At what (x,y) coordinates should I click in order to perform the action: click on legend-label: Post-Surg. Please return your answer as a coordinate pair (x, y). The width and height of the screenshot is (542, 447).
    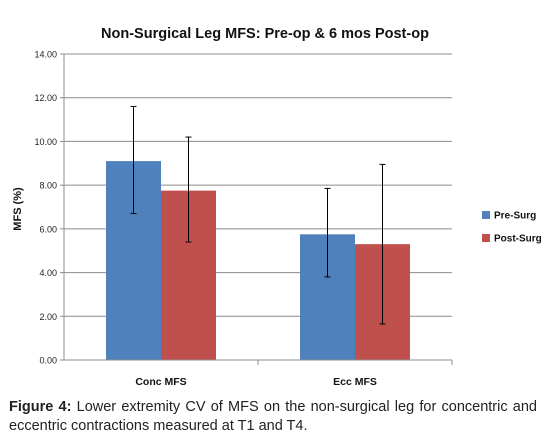
    Looking at the image, I should click on (518, 239).